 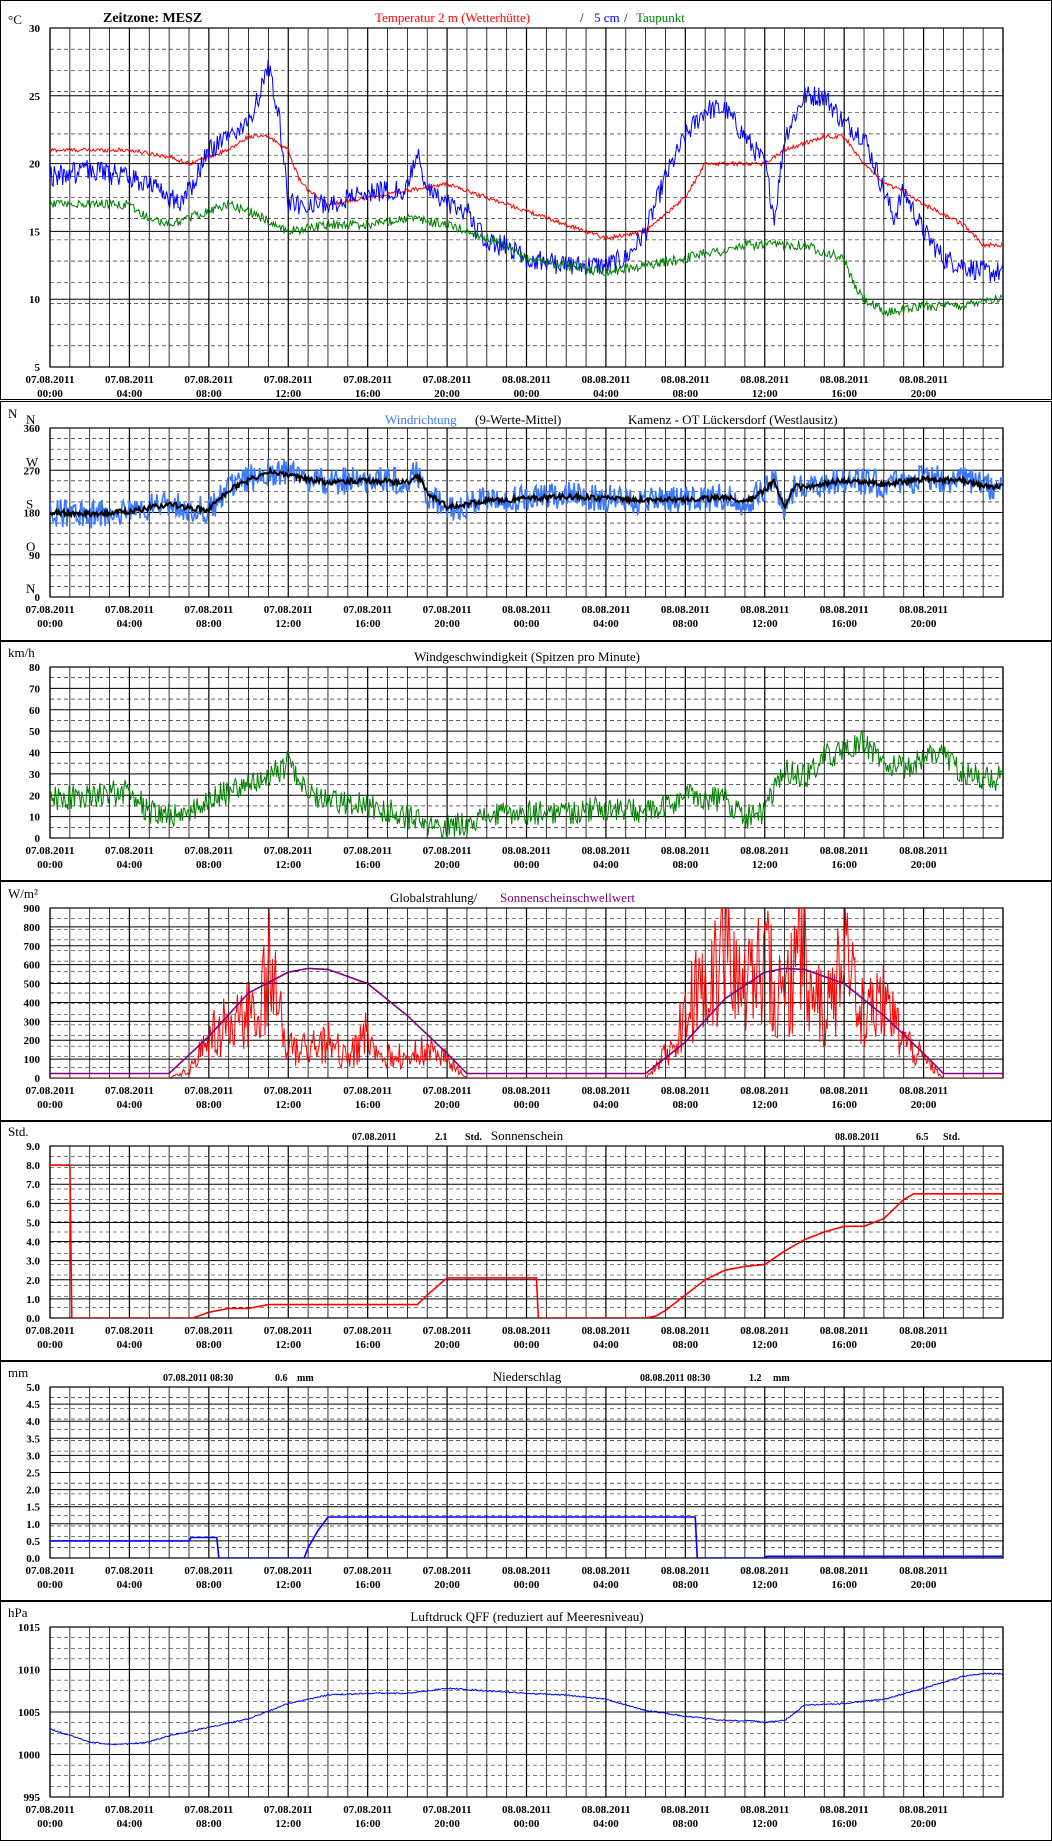 I want to click on y-tick-label: 1015, so click(x=29, y=1628).